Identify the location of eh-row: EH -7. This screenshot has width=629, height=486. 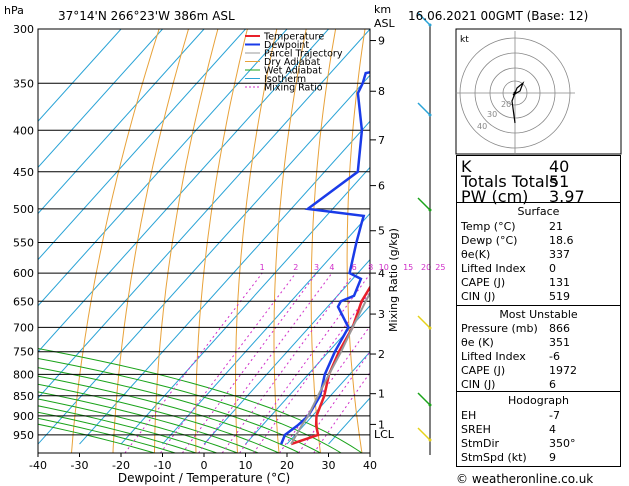
(510, 415).